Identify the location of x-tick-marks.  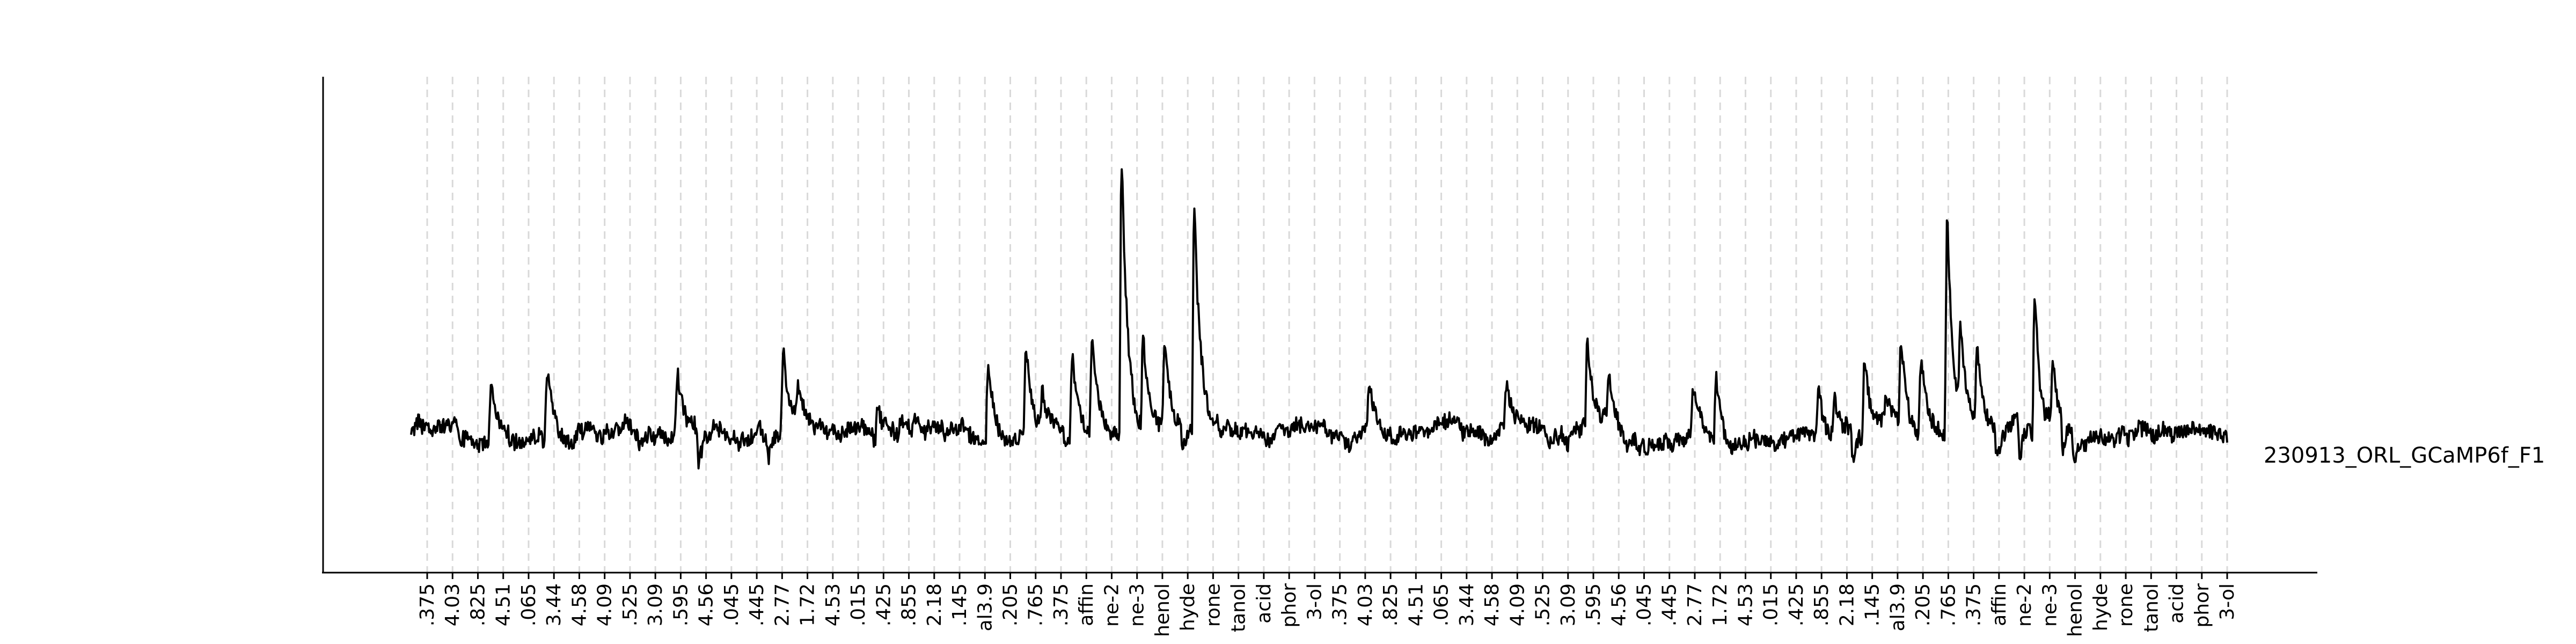
(1327, 576).